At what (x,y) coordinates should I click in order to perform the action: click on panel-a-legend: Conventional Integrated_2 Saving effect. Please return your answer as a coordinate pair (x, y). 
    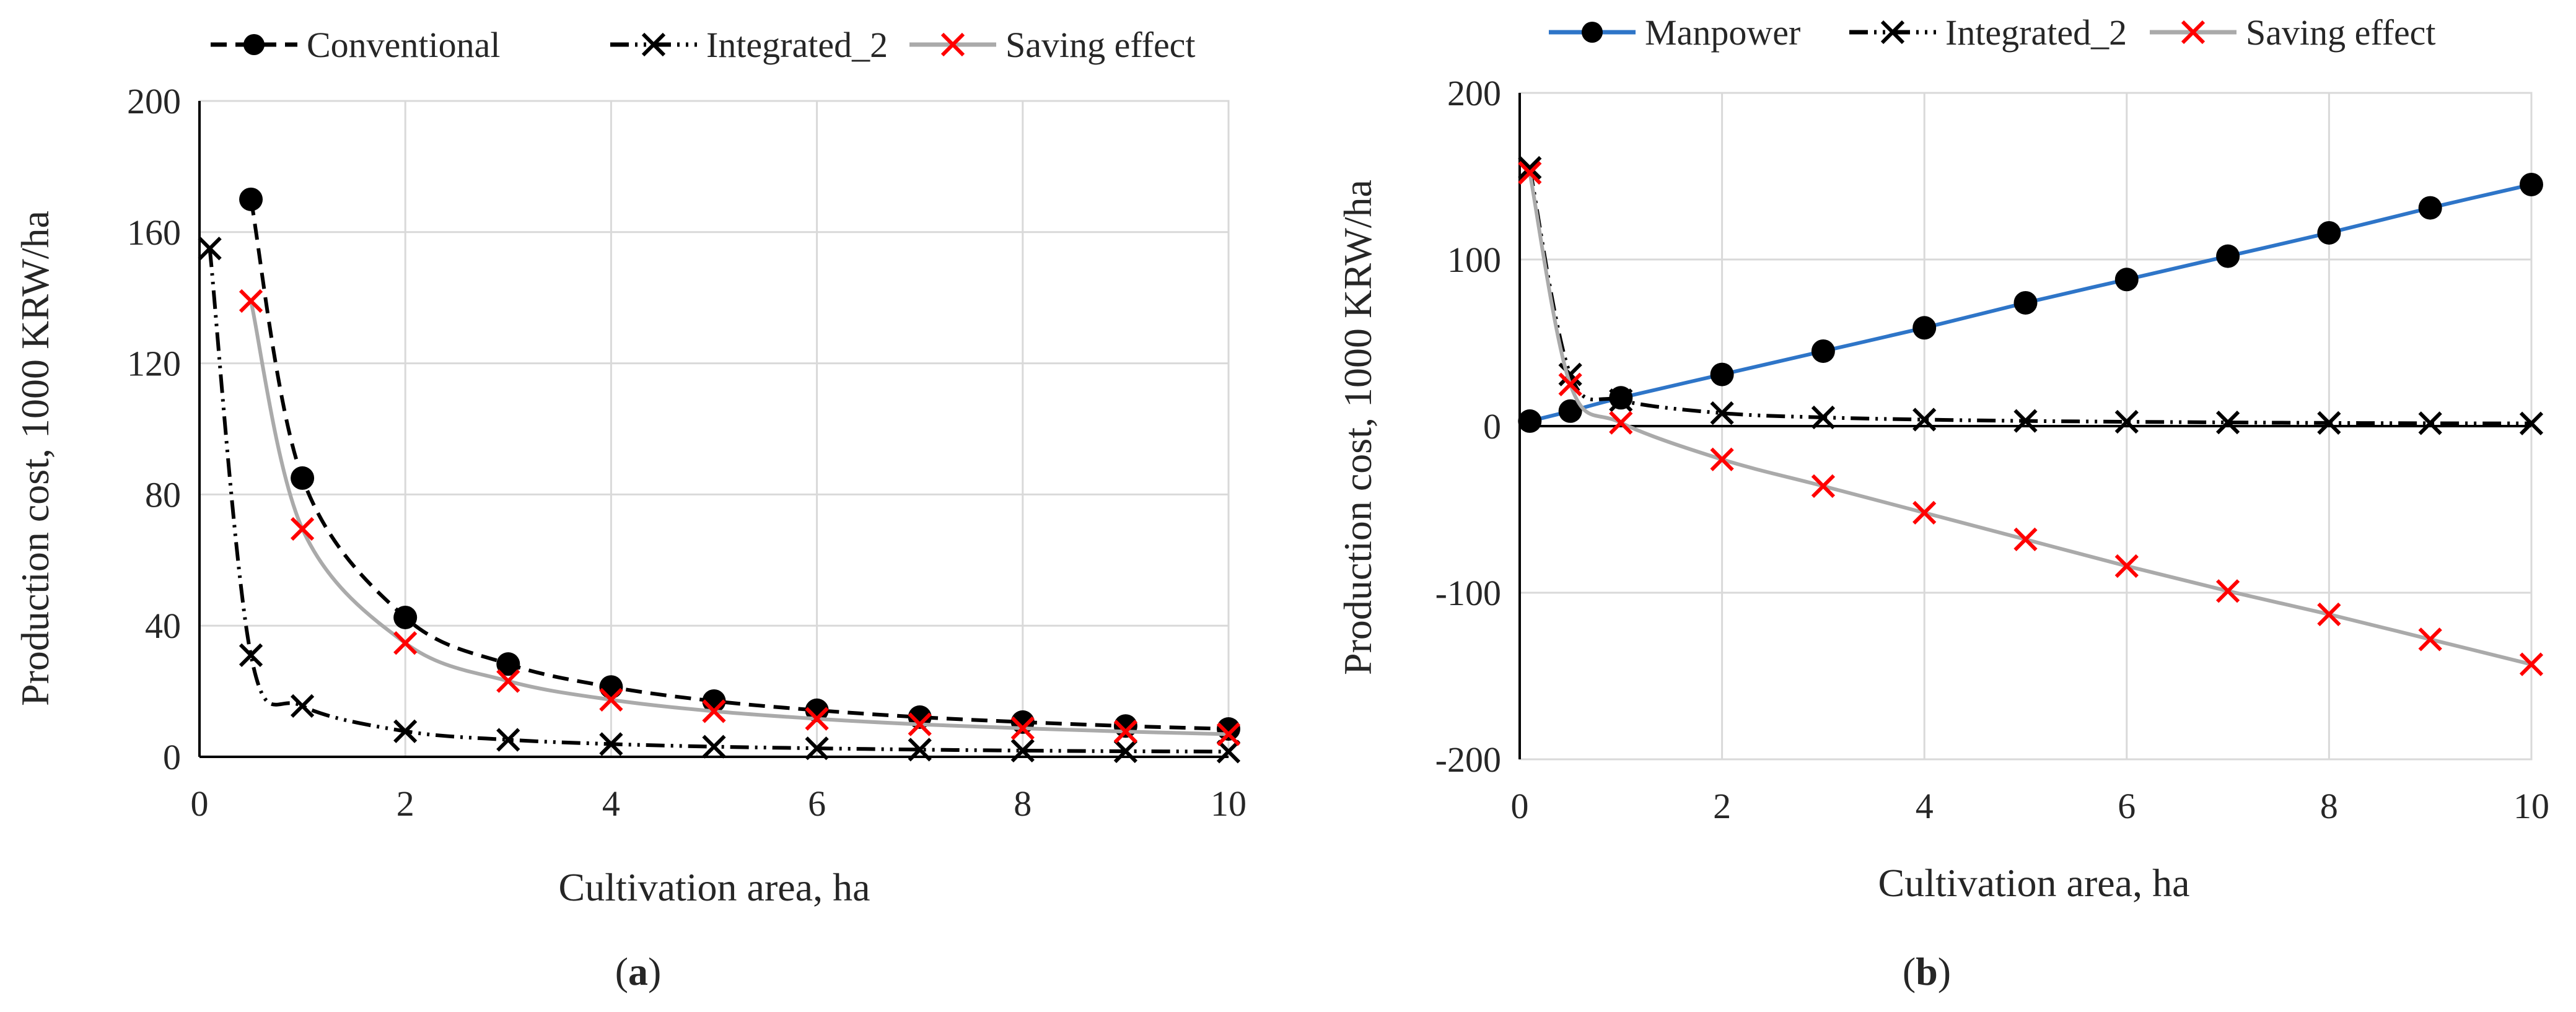
    Looking at the image, I should click on (703, 45).